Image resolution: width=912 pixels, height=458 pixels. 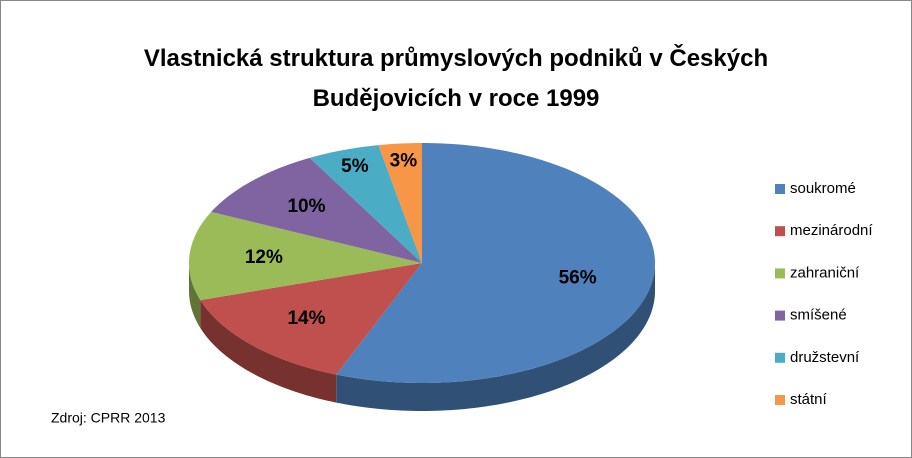 I want to click on legend-label: zahraniční, so click(x=825, y=272).